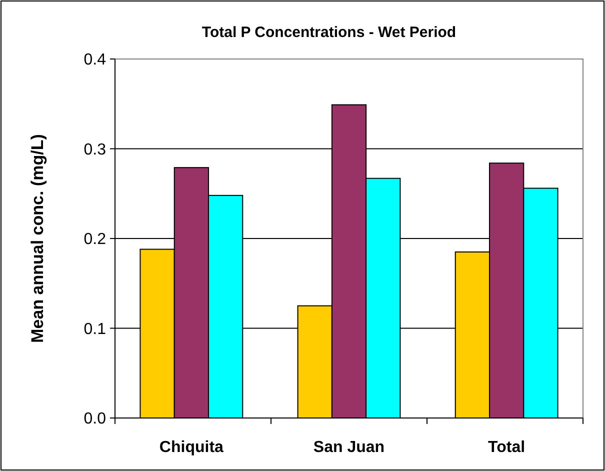 The width and height of the screenshot is (605, 471). I want to click on y-axis-title: Mean annual conc. (mg/L), so click(37, 238).